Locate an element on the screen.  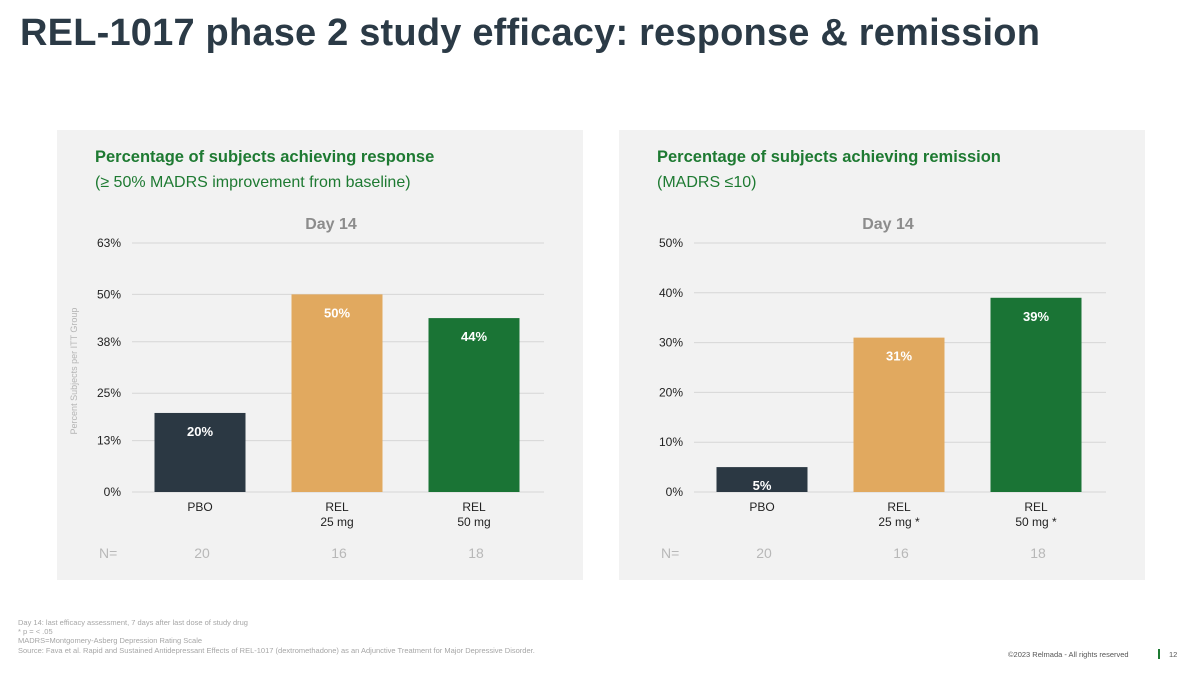
footer-divider is located at coordinates (1159, 654).